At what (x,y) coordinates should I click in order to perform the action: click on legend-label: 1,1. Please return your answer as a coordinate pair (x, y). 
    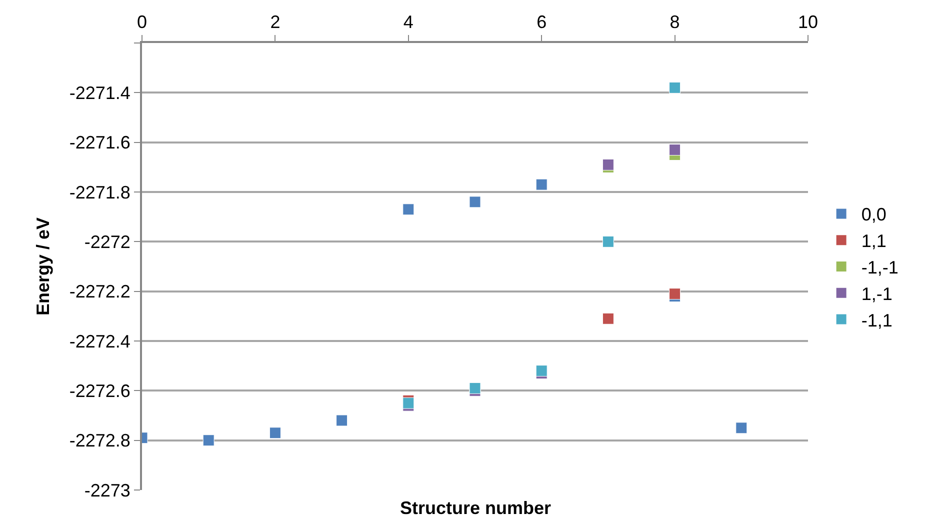
    Looking at the image, I should click on (873, 241).